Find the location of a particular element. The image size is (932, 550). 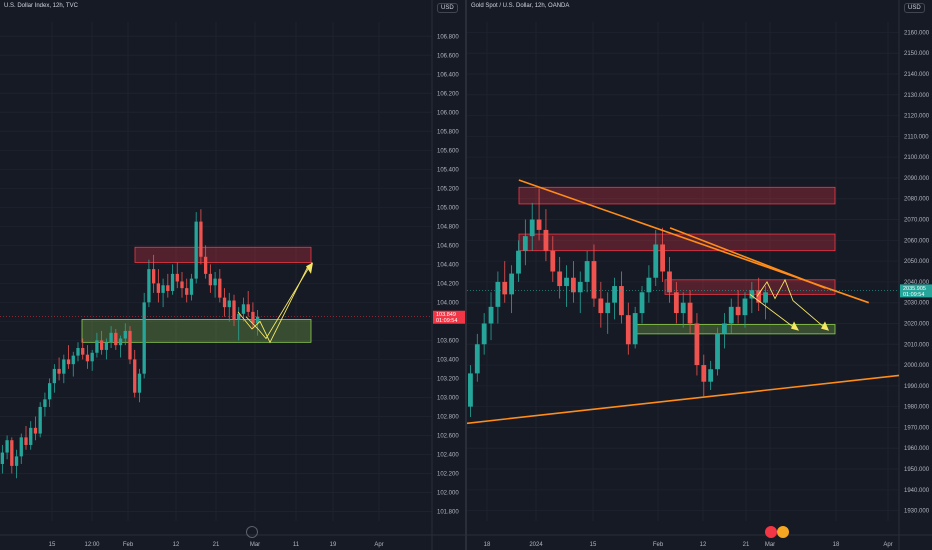

x-tick-label: Apr is located at coordinates (887, 545).